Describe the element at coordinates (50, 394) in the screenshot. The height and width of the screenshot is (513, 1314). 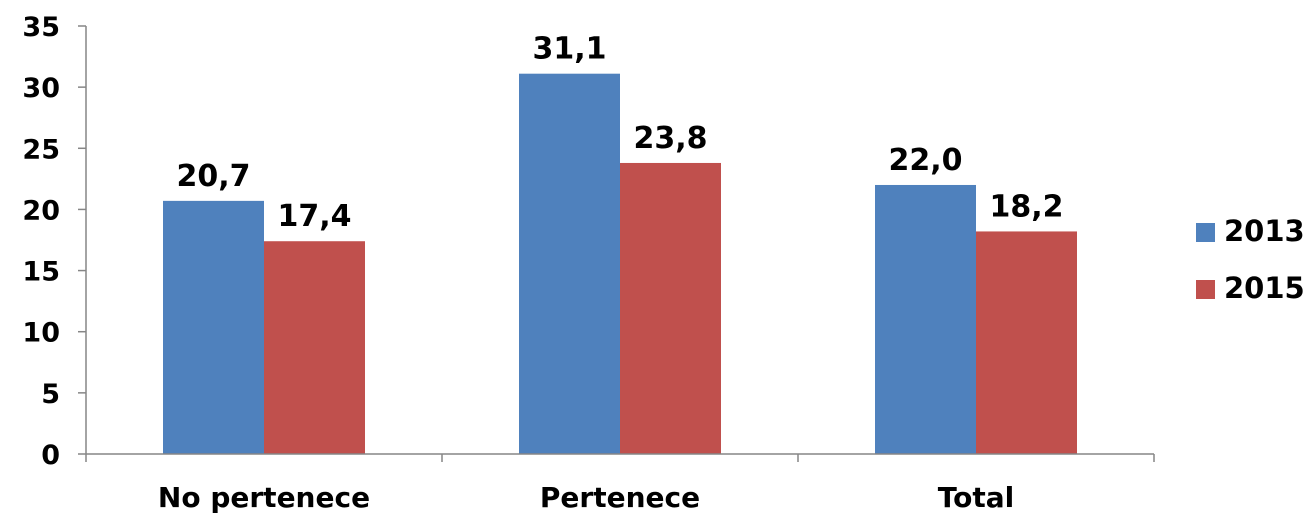
I see `y-tick-label: 5` at that location.